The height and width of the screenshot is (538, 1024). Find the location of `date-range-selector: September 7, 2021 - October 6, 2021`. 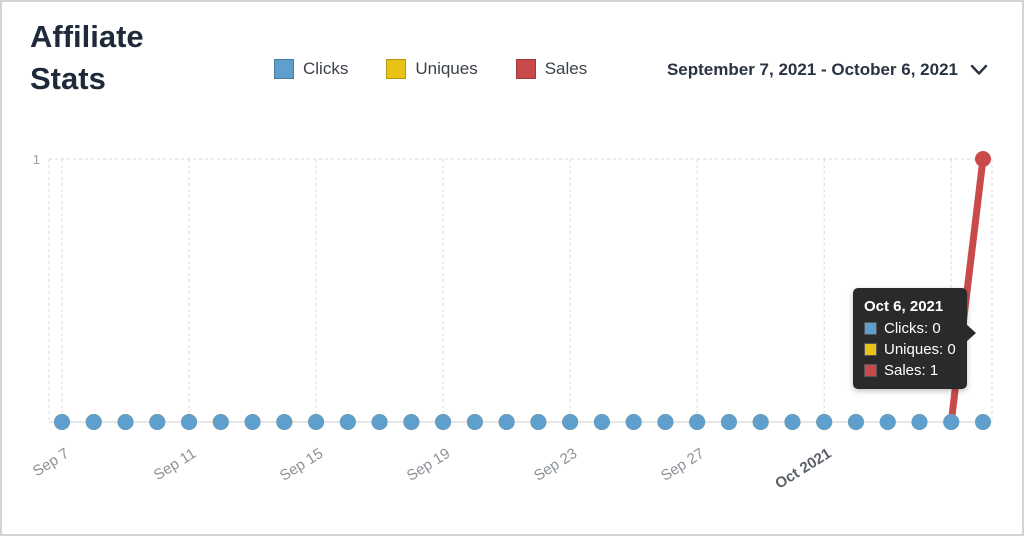

date-range-selector: September 7, 2021 - October 6, 2021 is located at coordinates (827, 70).